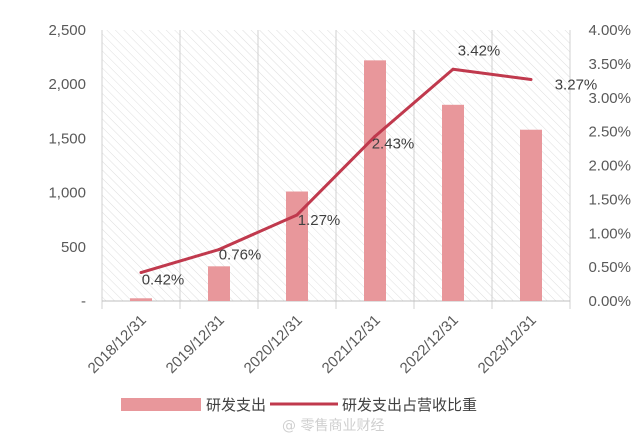 Image resolution: width=640 pixels, height=436 pixels. What do you see at coordinates (67, 193) in the screenshot?
I see `y-left-tick-label: 1,000` at bounding box center [67, 193].